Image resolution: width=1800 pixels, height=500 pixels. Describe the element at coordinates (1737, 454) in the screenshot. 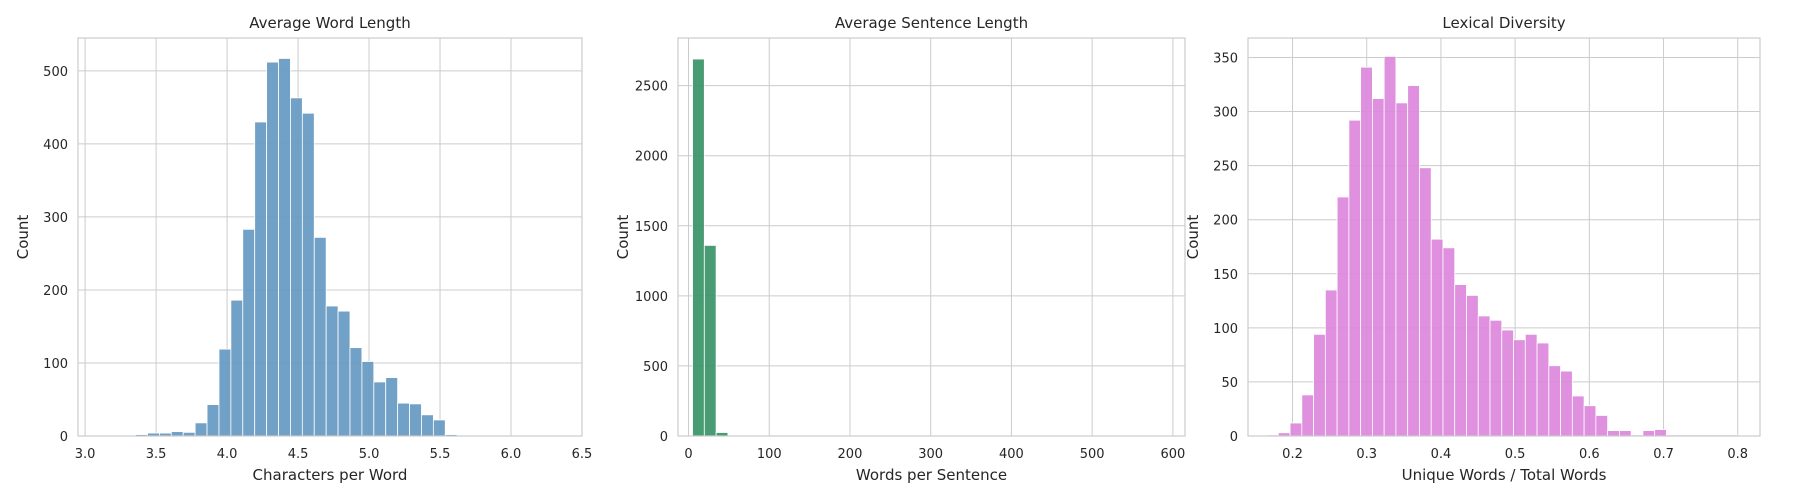

I see `x-tick-label: 0.8` at that location.